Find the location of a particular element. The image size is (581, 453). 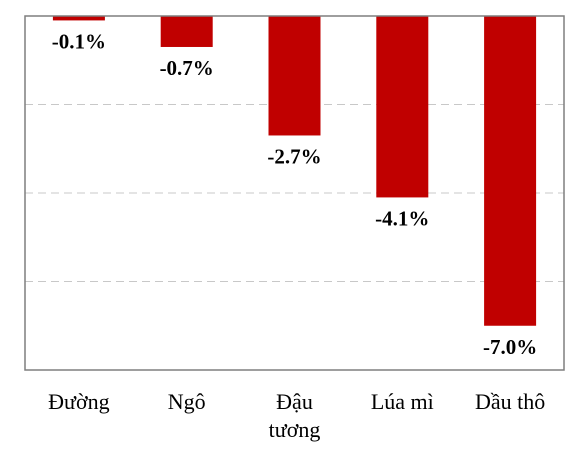

category-labels: Đường Ngô Đậu tương Lúa mì Dầu thô is located at coordinates (296, 415).